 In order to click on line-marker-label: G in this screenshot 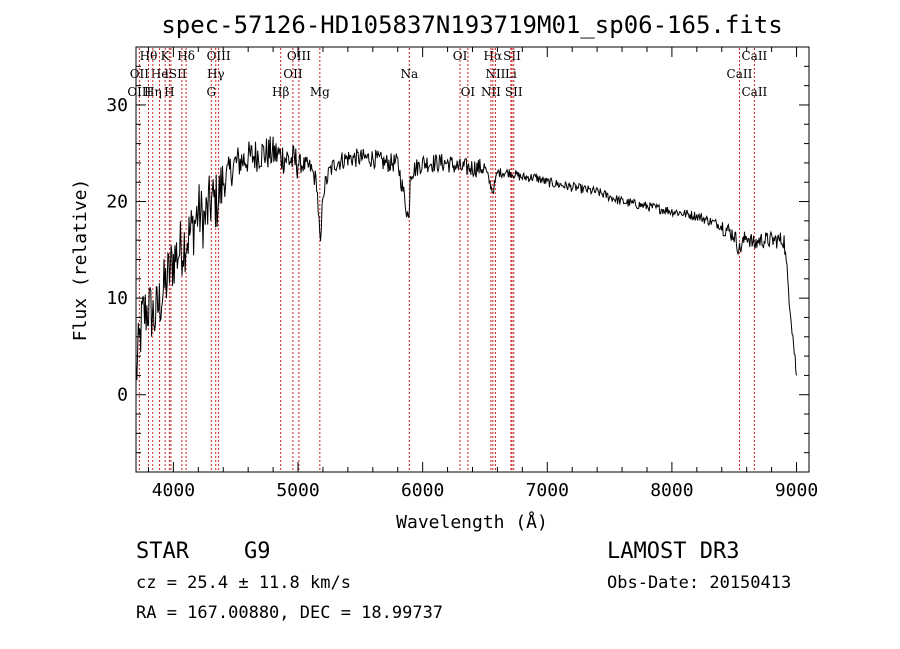, I will do `click(211, 92)`.